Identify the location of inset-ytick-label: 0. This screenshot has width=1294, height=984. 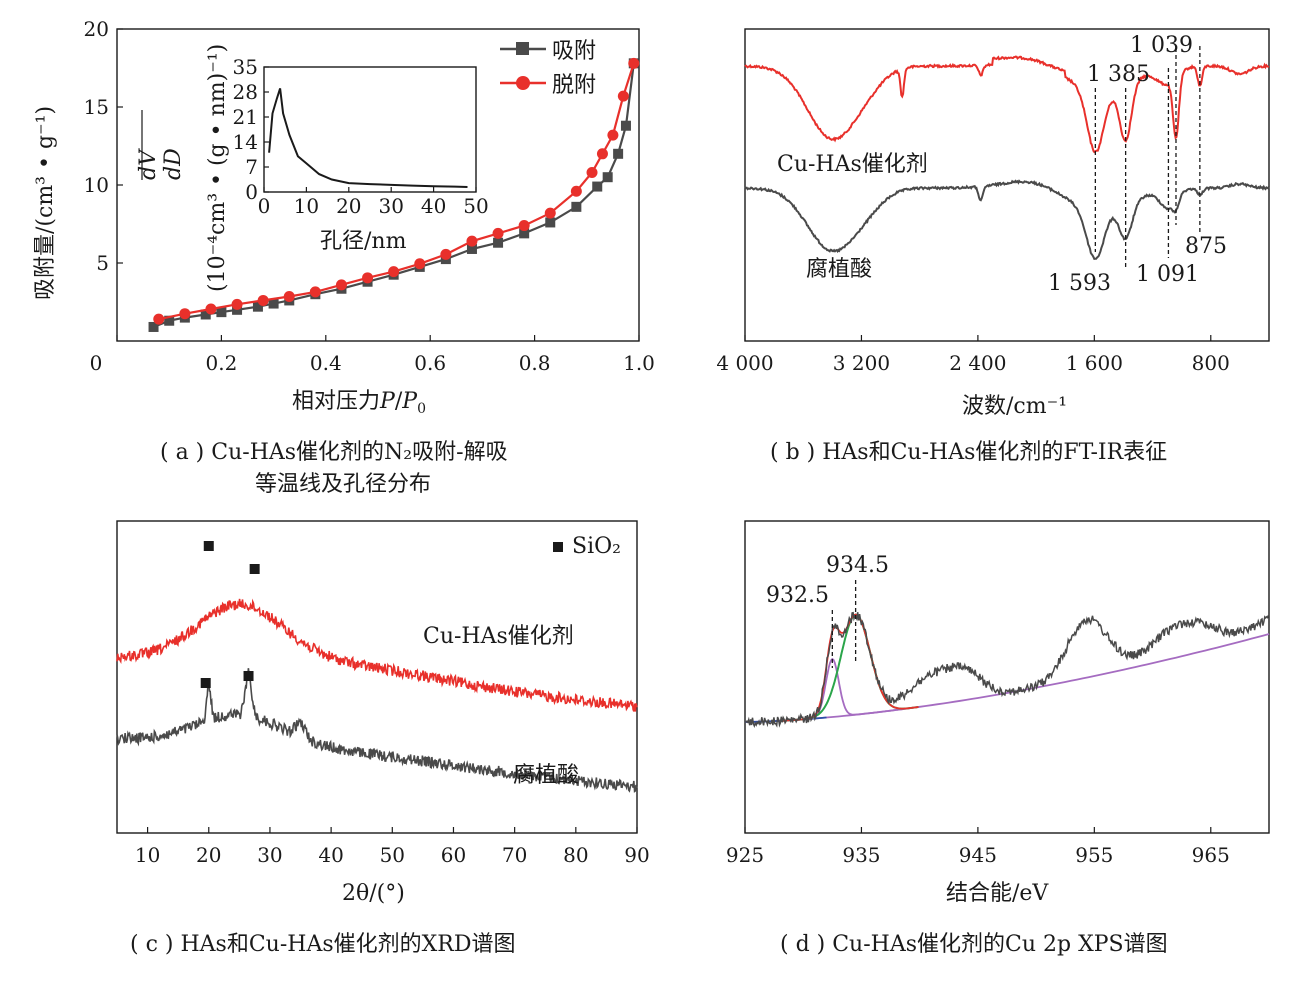
(251, 192).